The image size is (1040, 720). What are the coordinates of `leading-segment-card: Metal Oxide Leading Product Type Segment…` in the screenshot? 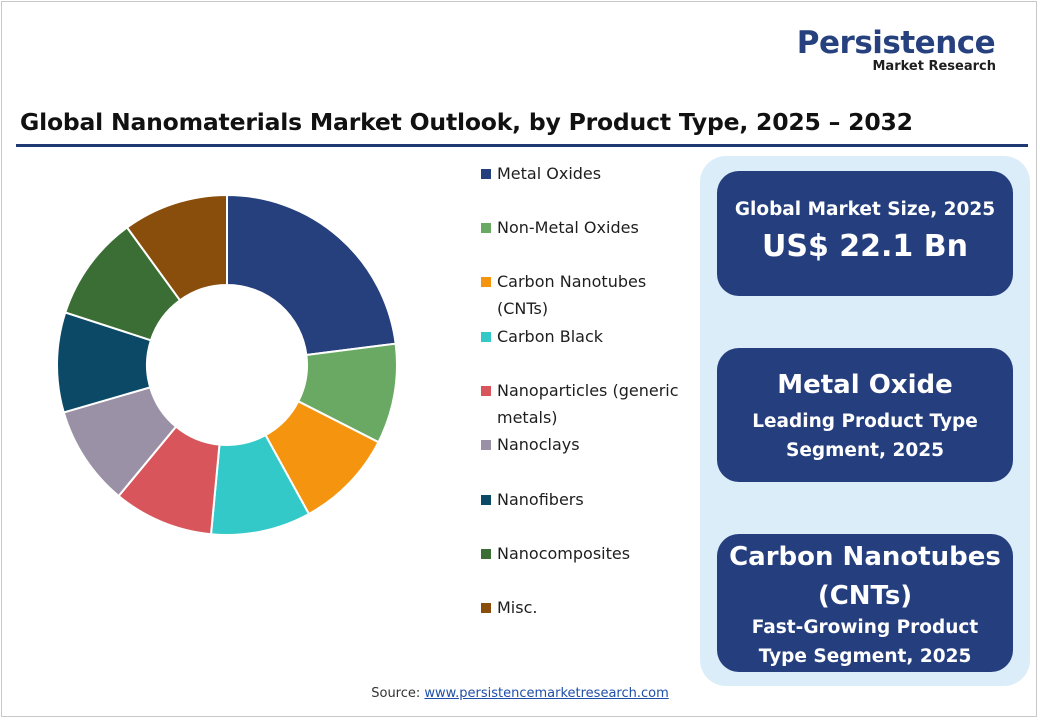 It's located at (865, 415).